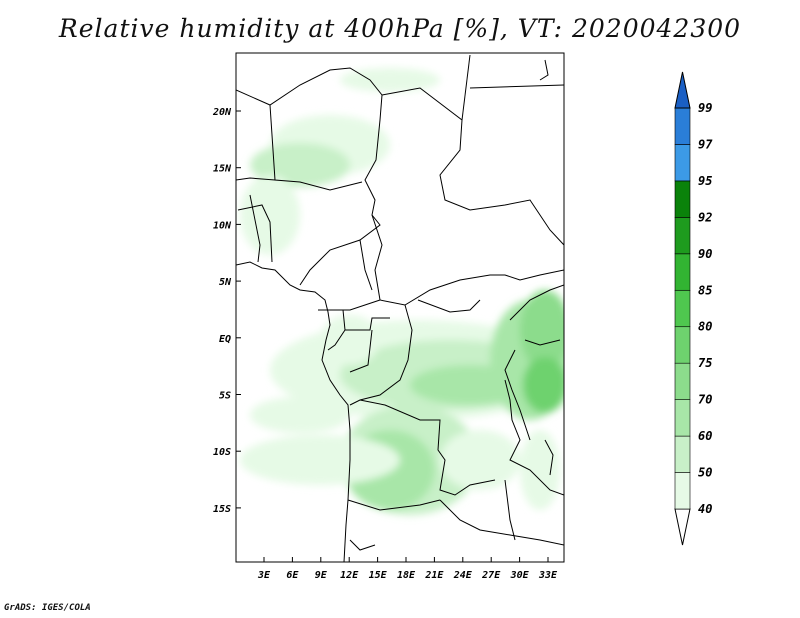  What do you see at coordinates (705, 363) in the screenshot?
I see `colorbar-level-label: 75` at bounding box center [705, 363].